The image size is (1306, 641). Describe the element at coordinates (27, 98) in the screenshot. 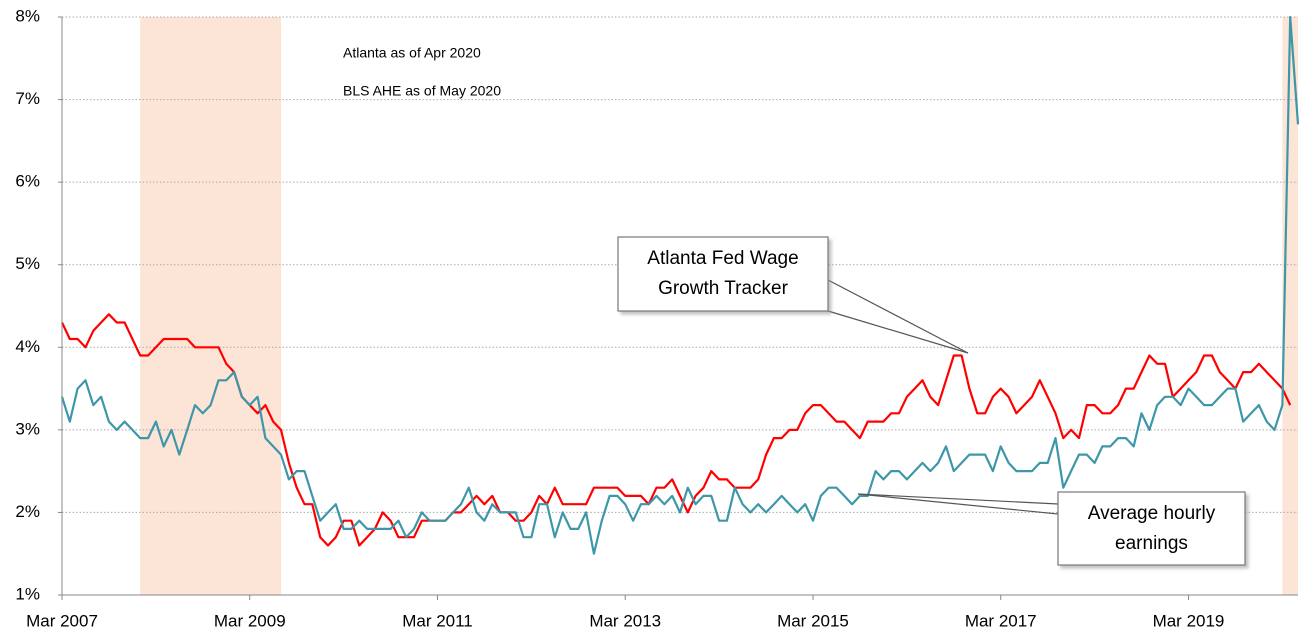

I see `y-tick-label: 7%` at that location.